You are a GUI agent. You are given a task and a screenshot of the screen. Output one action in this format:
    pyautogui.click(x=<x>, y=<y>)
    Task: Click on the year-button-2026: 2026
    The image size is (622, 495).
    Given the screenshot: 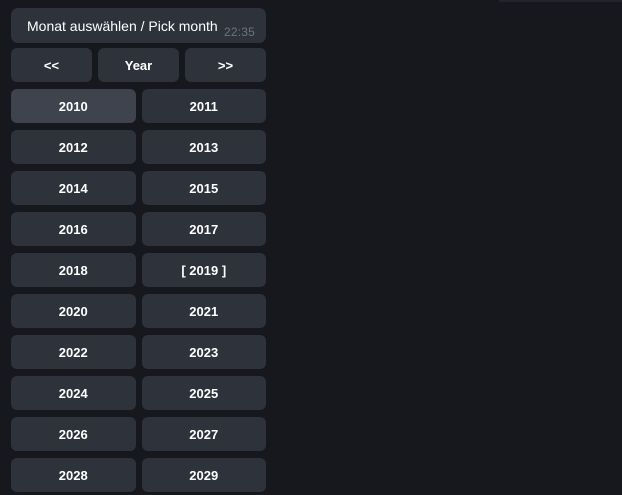 What is the action you would take?
    pyautogui.click(x=73, y=434)
    